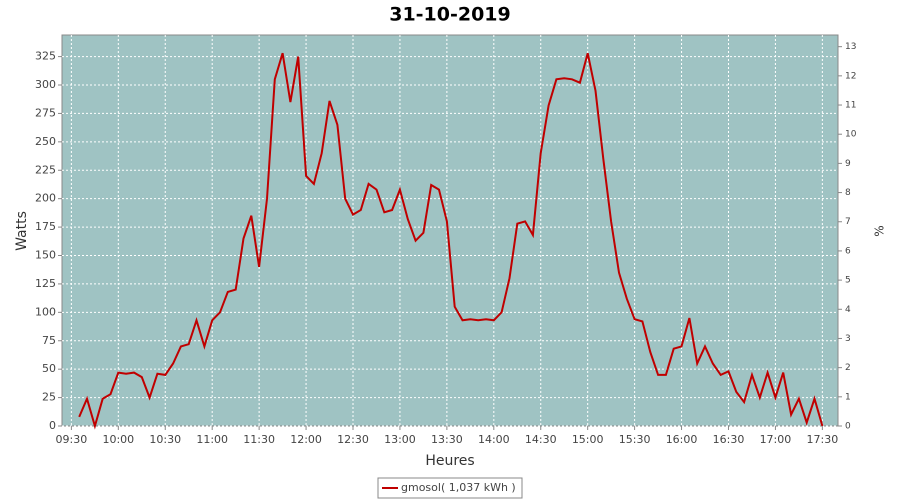  I want to click on y2-tick-label: 9, so click(848, 164).